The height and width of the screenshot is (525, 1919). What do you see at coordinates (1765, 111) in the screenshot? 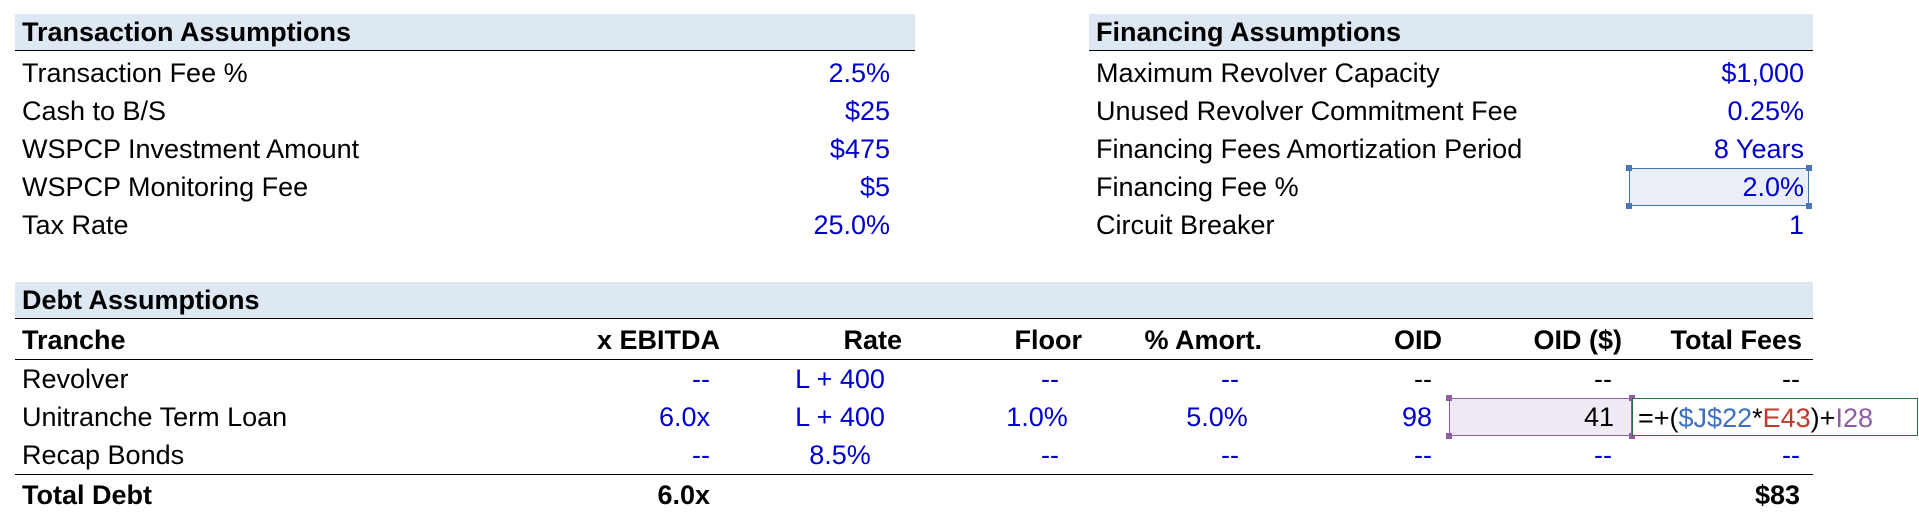
I see `unused-revolver-fee-value: 0.25%` at bounding box center [1765, 111].